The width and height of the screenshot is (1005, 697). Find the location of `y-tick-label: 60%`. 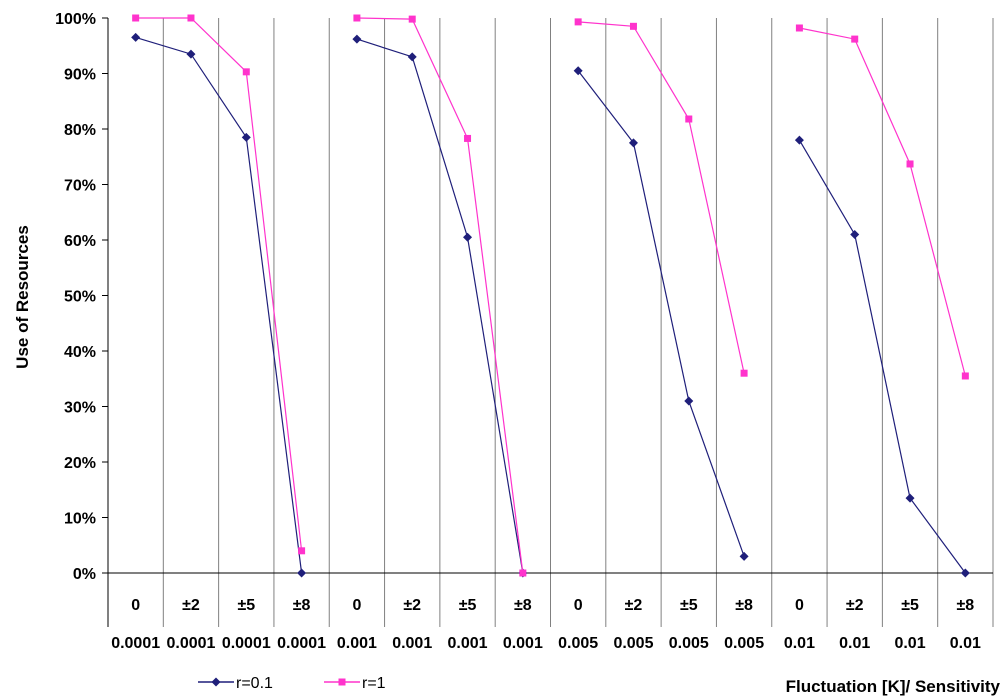

y-tick-label: 60% is located at coordinates (80, 241).